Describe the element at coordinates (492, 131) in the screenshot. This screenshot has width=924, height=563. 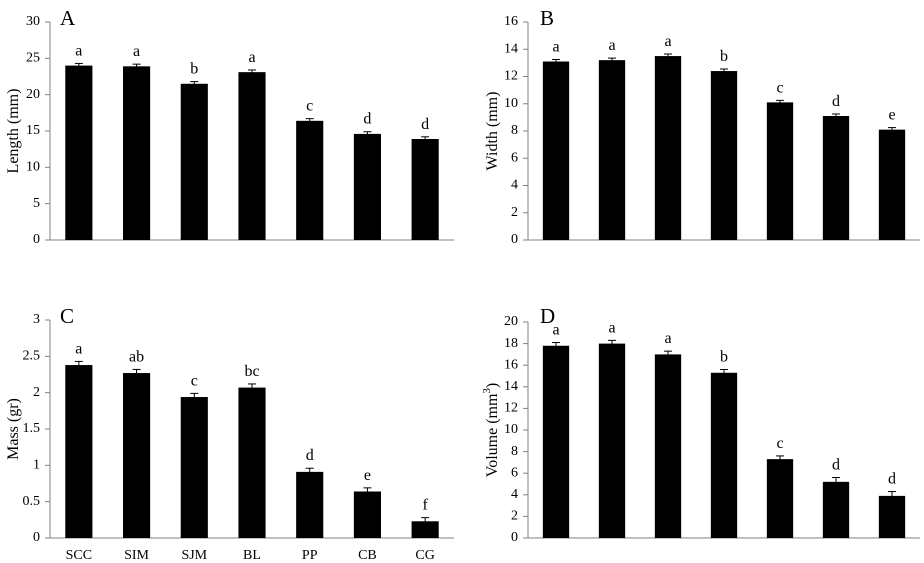
I see `y-axis-label-text: Width (mm)` at that location.